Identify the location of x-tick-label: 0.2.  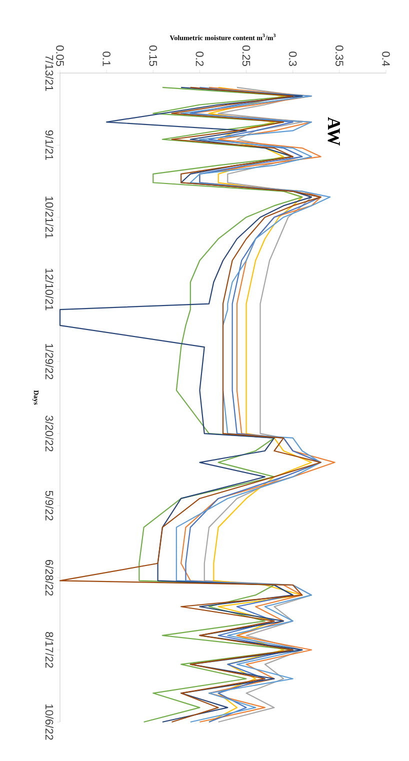
(200, 59).